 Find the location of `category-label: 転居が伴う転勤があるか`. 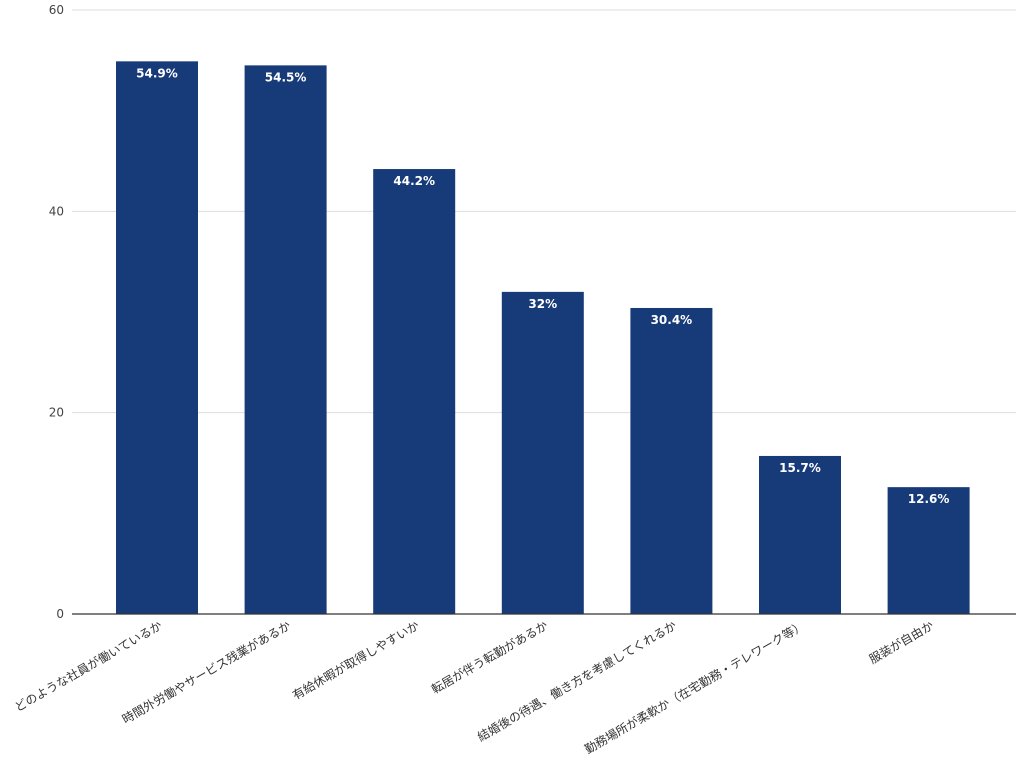

category-label: 転居が伴う転勤があるか is located at coordinates (489, 657).